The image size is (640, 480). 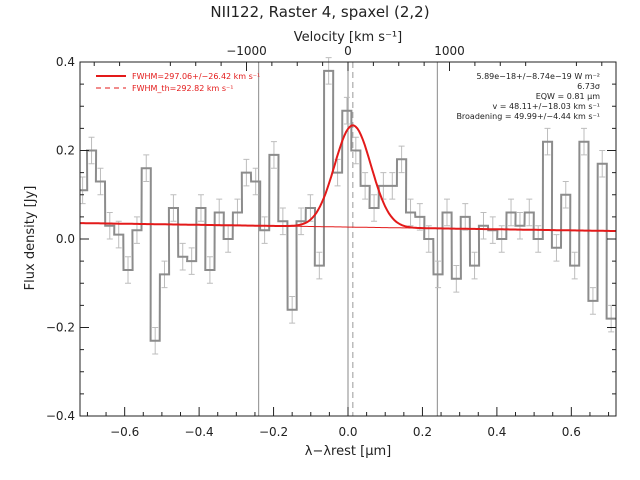 What do you see at coordinates (182, 88) in the screenshot?
I see `legend-label: FWHM_th=292.82 km s⁻¹` at bounding box center [182, 88].